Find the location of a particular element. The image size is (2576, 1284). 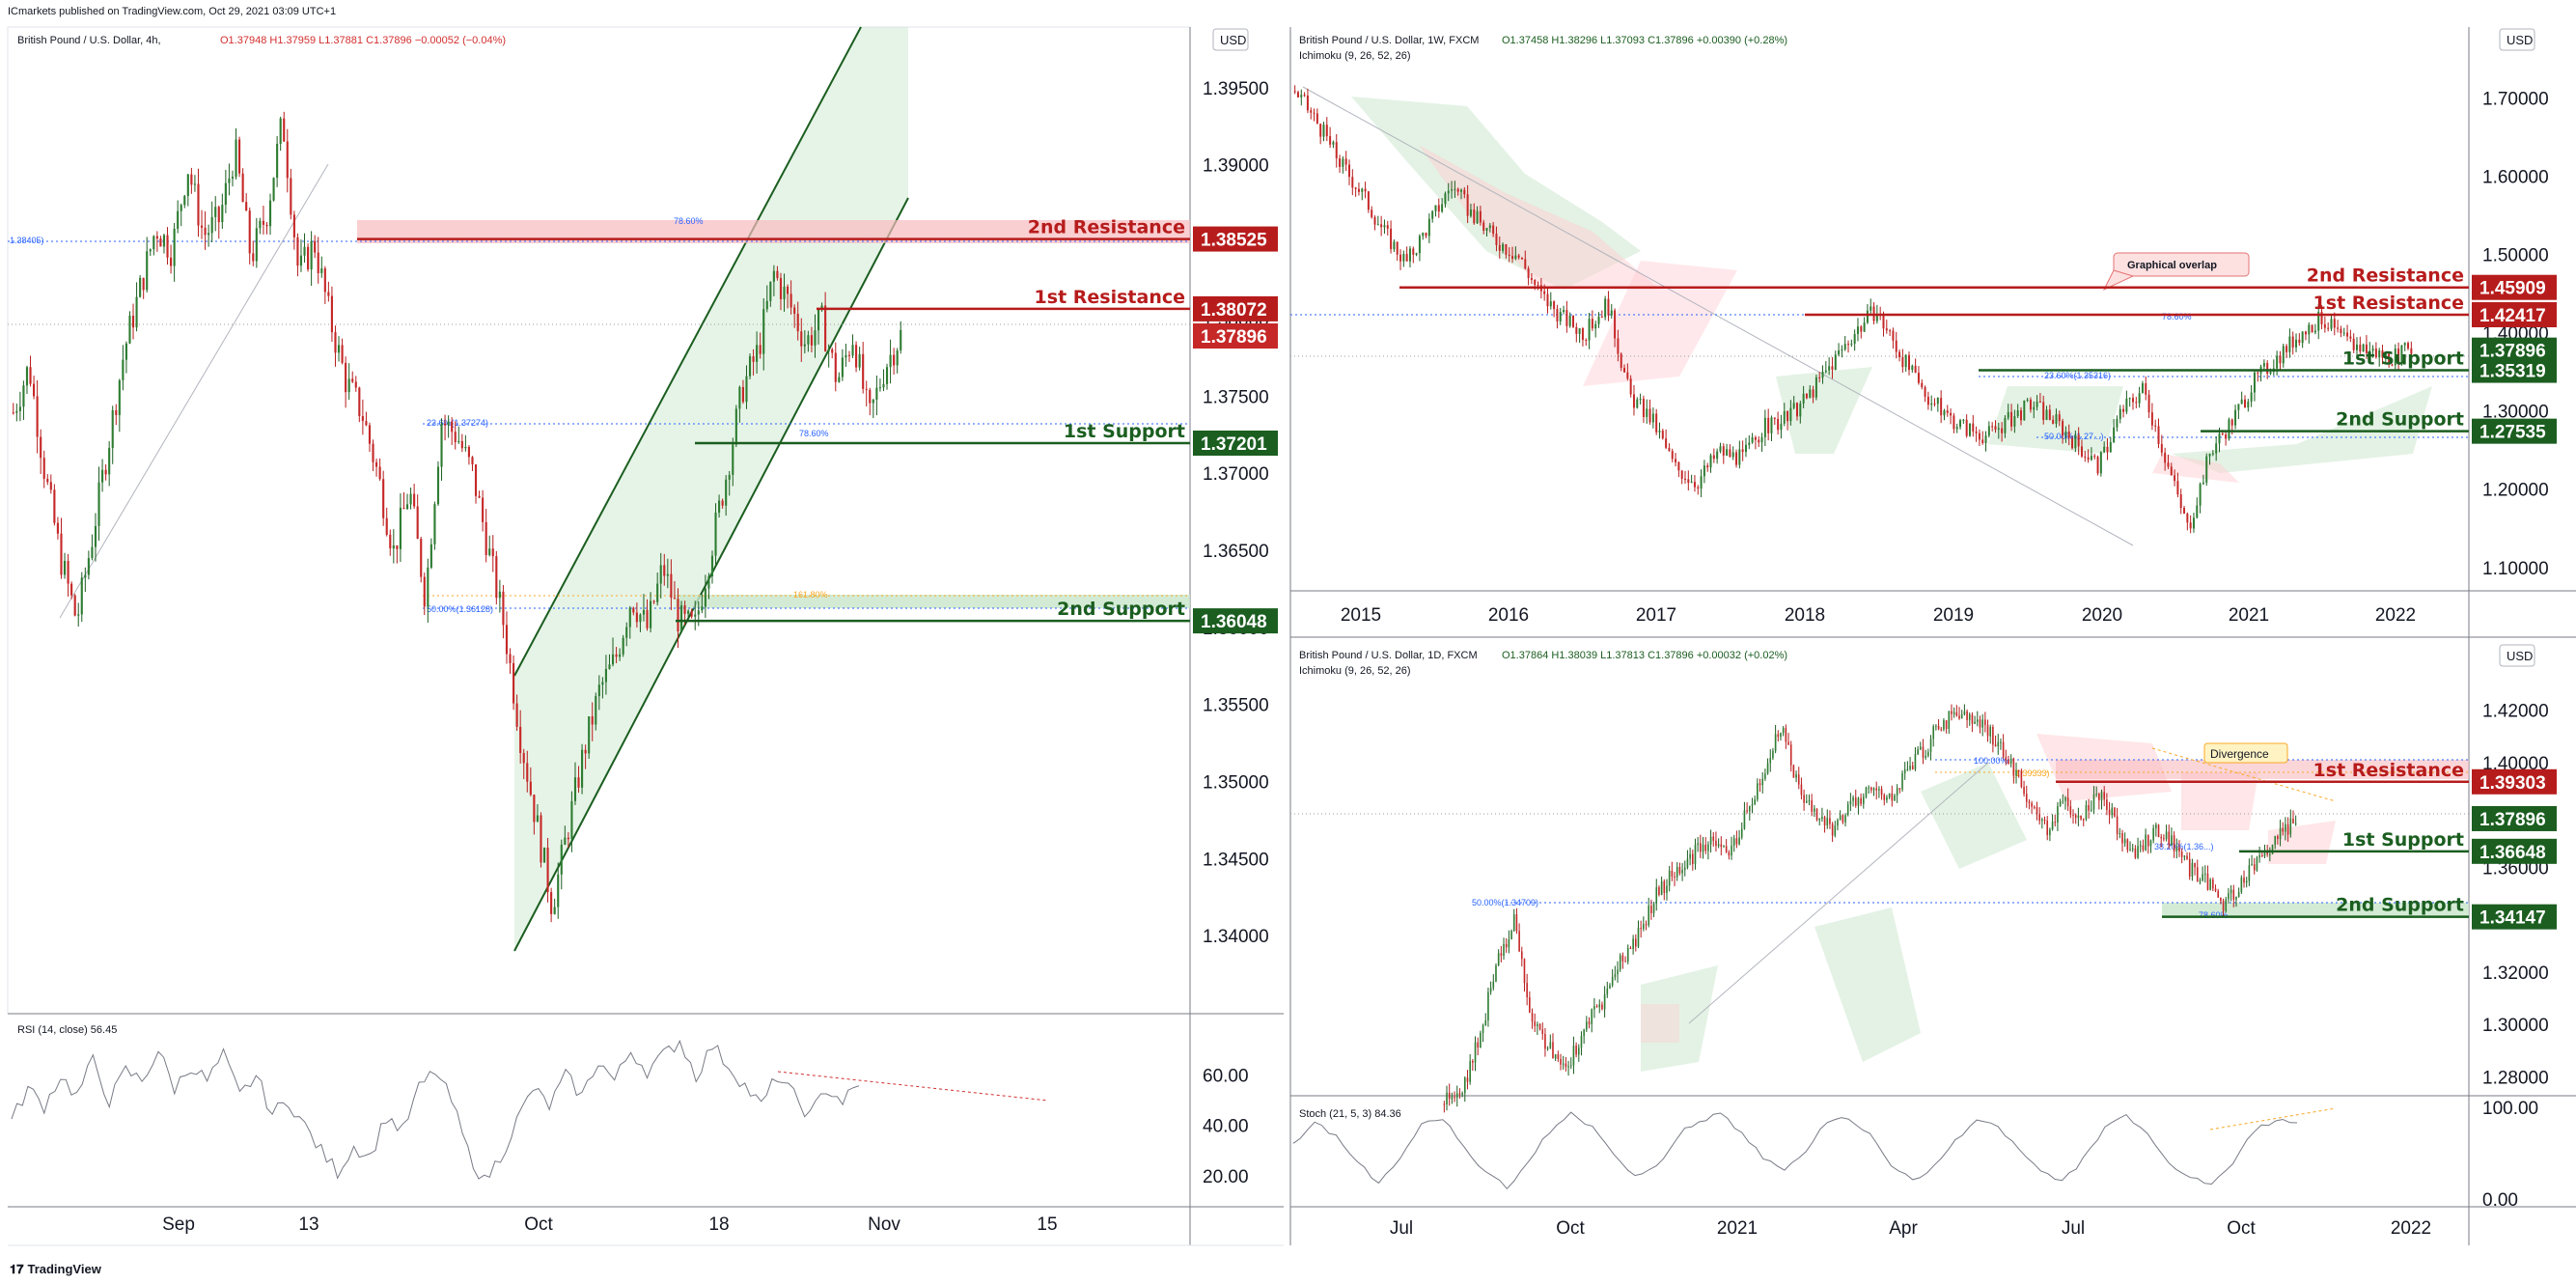

rsi-tick-label: 40.00 is located at coordinates (1226, 1127).